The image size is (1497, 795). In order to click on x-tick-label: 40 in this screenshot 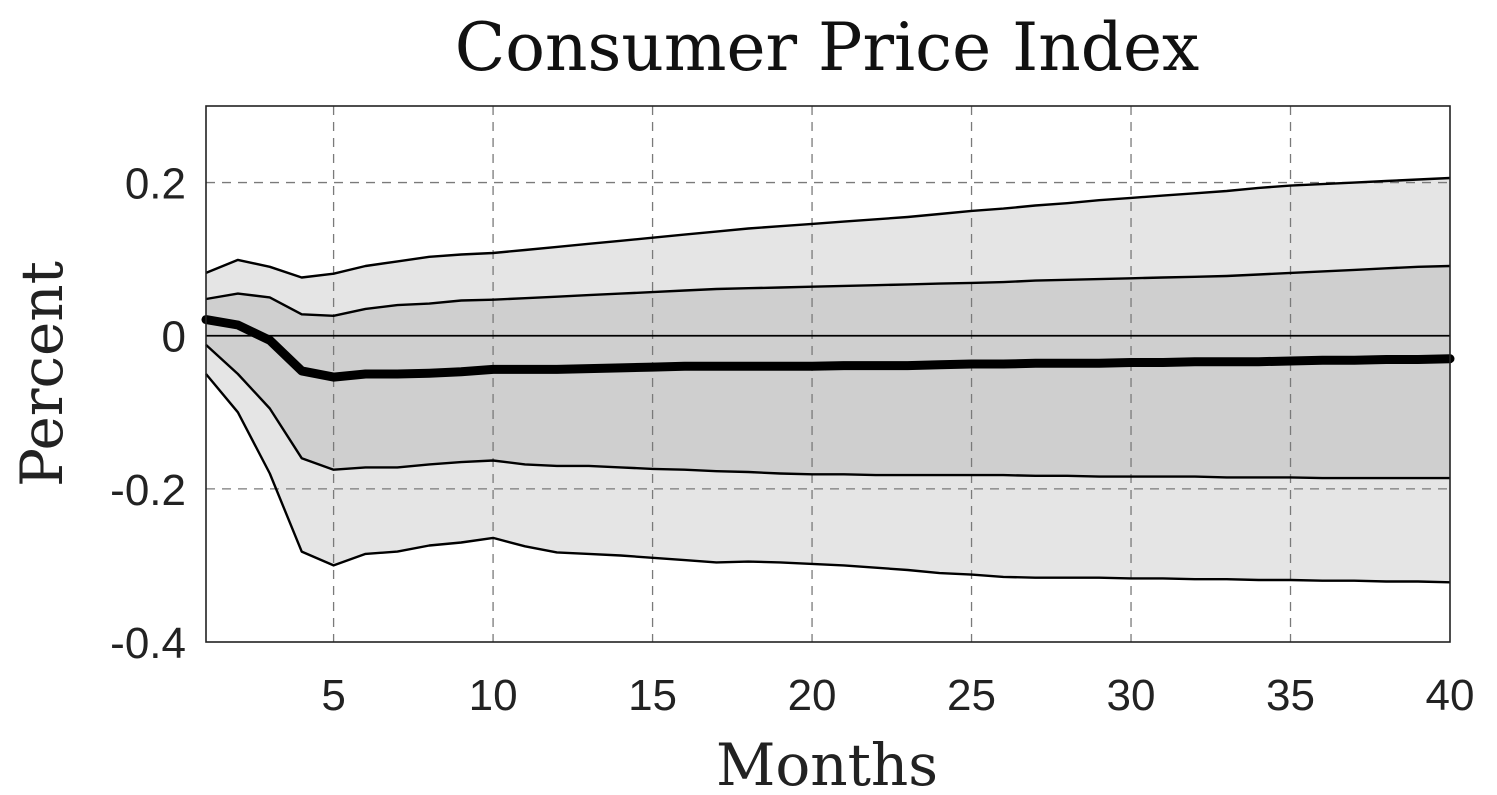, I will do `click(1450, 695)`.